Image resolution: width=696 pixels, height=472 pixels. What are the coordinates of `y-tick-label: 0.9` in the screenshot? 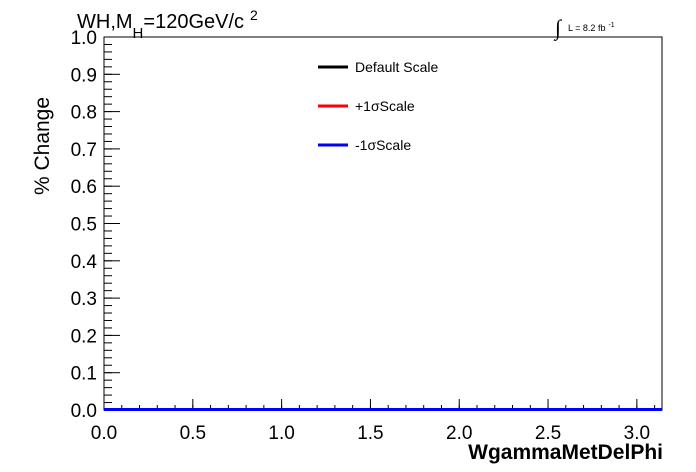 It's located at (84, 75).